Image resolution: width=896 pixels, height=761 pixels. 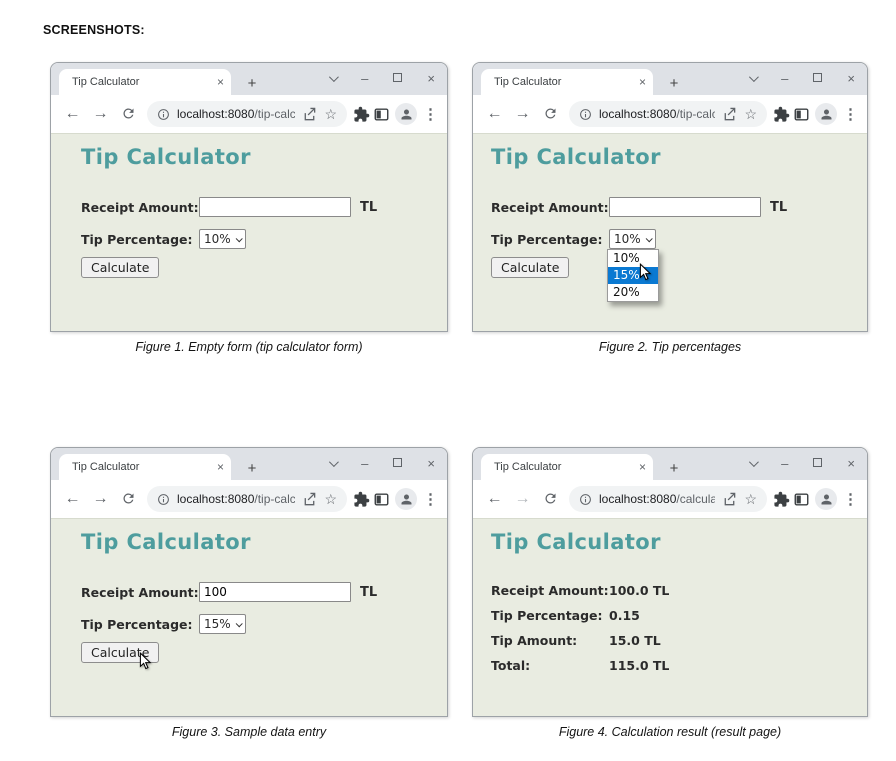 What do you see at coordinates (626, 258) in the screenshot?
I see `tip-option-10: 10%` at bounding box center [626, 258].